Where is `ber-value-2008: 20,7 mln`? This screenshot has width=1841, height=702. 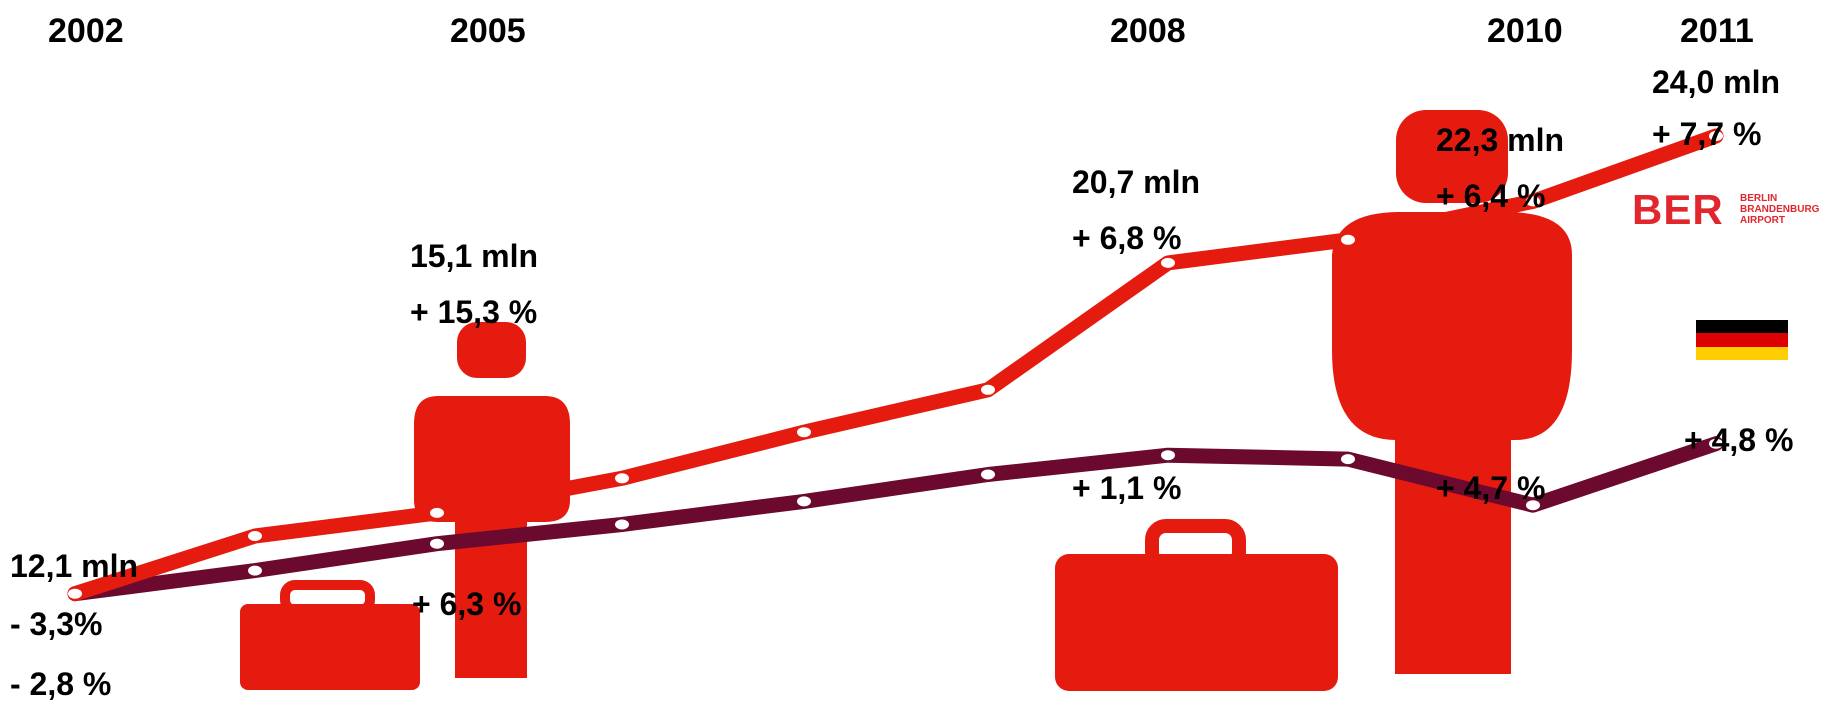
ber-value-2008: 20,7 mln is located at coordinates (1136, 182).